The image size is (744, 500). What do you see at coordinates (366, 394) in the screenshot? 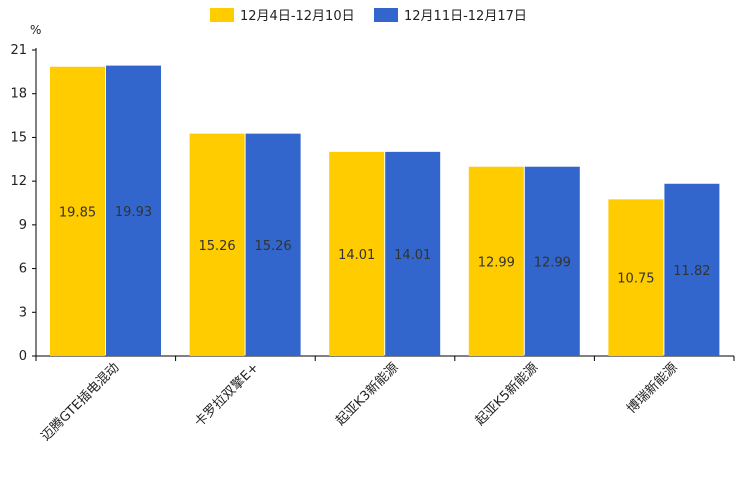
I see `x-tick-label: 起亚K3新能源` at bounding box center [366, 394].